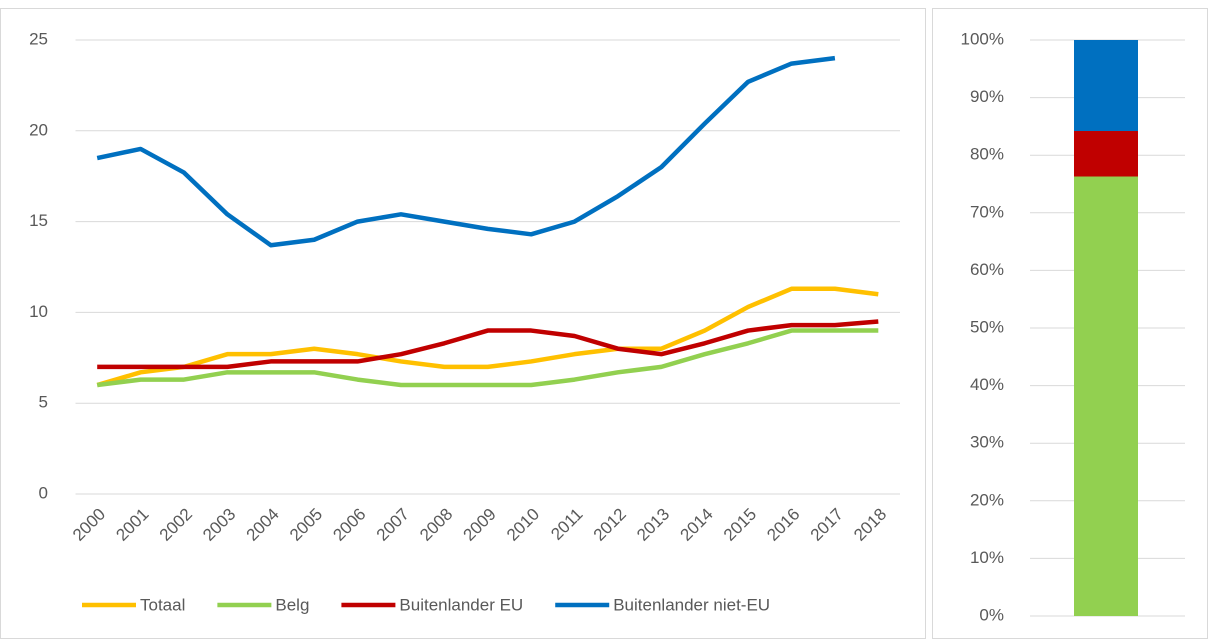 The width and height of the screenshot is (1208, 639). Describe the element at coordinates (43, 492) in the screenshot. I see `y-tick-label: 0` at that location.